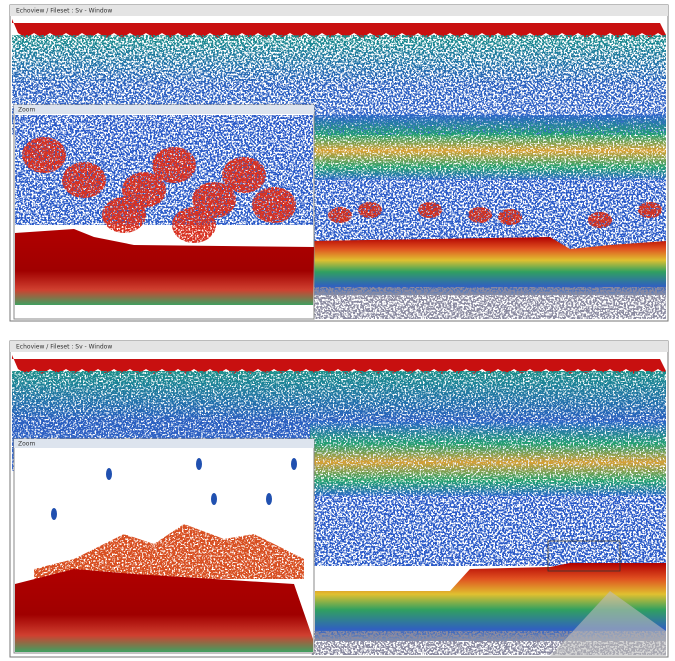 The width and height of the screenshot is (675, 661). Describe the element at coordinates (608, 623) in the screenshot. I see `cursor-shadow` at that location.